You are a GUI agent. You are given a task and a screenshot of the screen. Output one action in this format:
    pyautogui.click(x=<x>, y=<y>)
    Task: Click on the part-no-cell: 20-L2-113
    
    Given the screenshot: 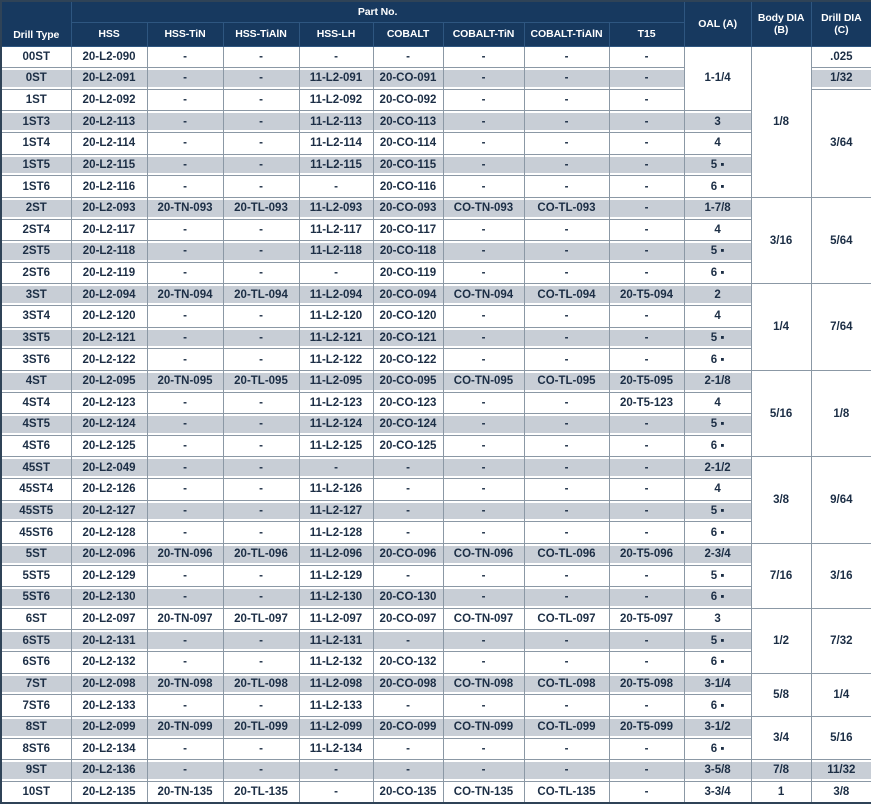 What is the action you would take?
    pyautogui.click(x=109, y=121)
    